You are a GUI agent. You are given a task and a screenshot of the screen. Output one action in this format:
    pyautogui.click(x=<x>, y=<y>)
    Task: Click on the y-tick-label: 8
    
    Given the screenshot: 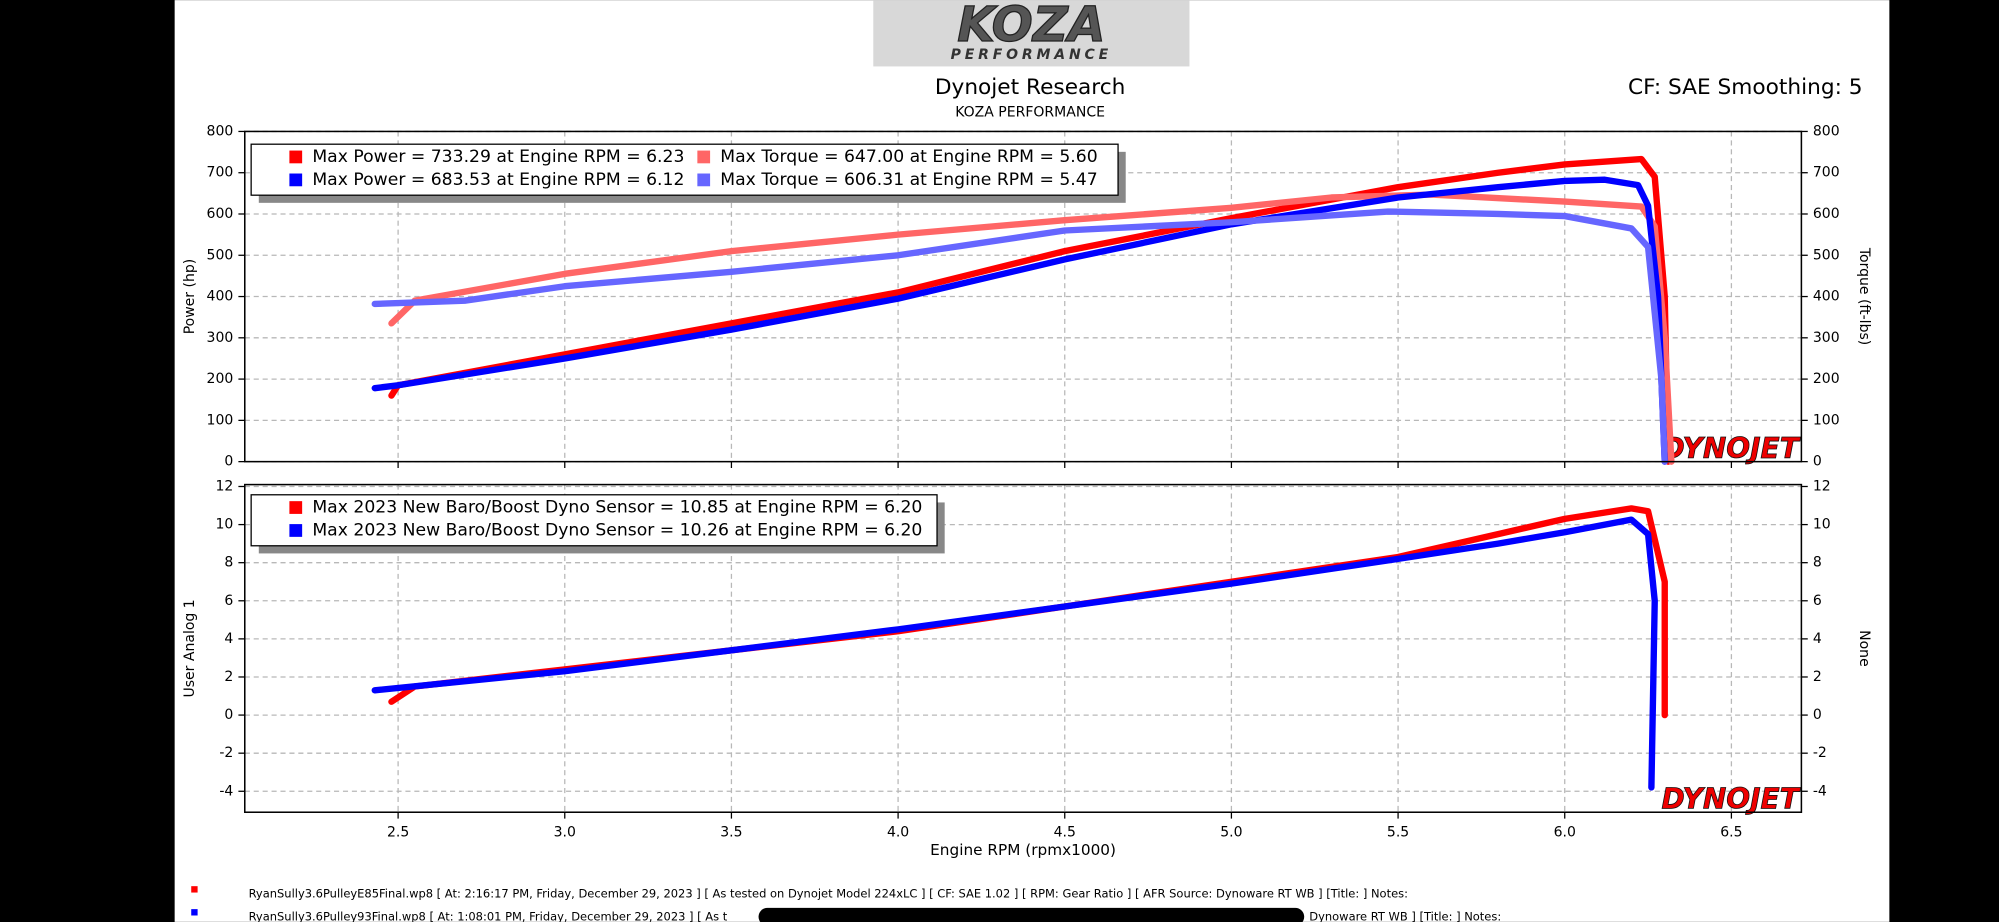 What is the action you would take?
    pyautogui.click(x=228, y=563)
    